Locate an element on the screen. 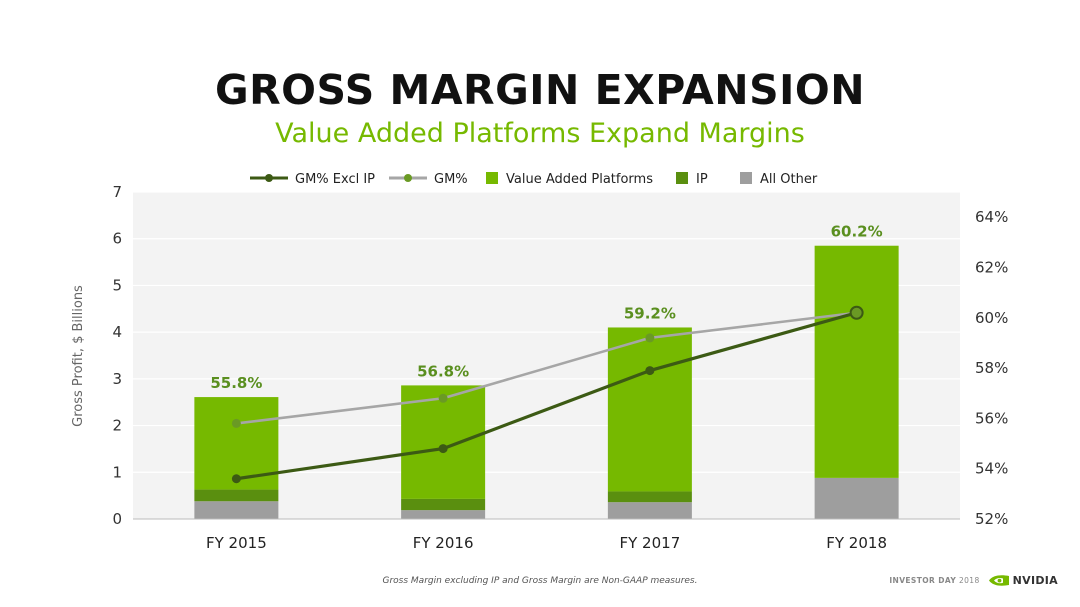 This screenshot has width=1080, height=607. data-label: 55.8% is located at coordinates (236, 383).